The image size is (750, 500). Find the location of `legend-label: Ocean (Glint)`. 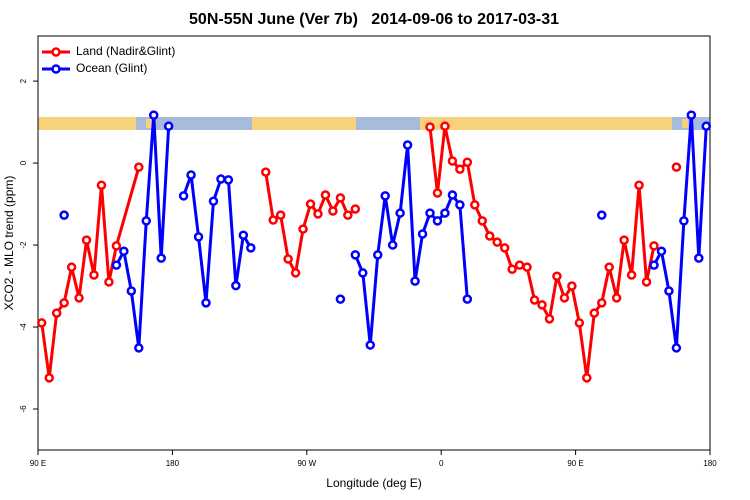

legend-label: Ocean (Glint) is located at coordinates (111, 68).